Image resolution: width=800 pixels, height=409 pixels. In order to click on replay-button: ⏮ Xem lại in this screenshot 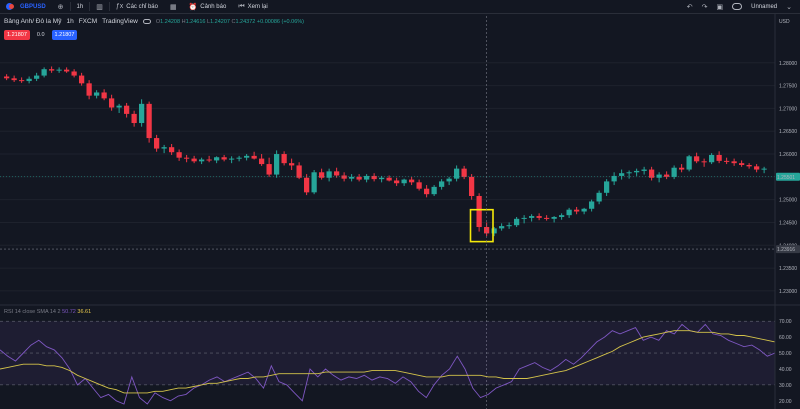, I will do `click(252, 7)`.